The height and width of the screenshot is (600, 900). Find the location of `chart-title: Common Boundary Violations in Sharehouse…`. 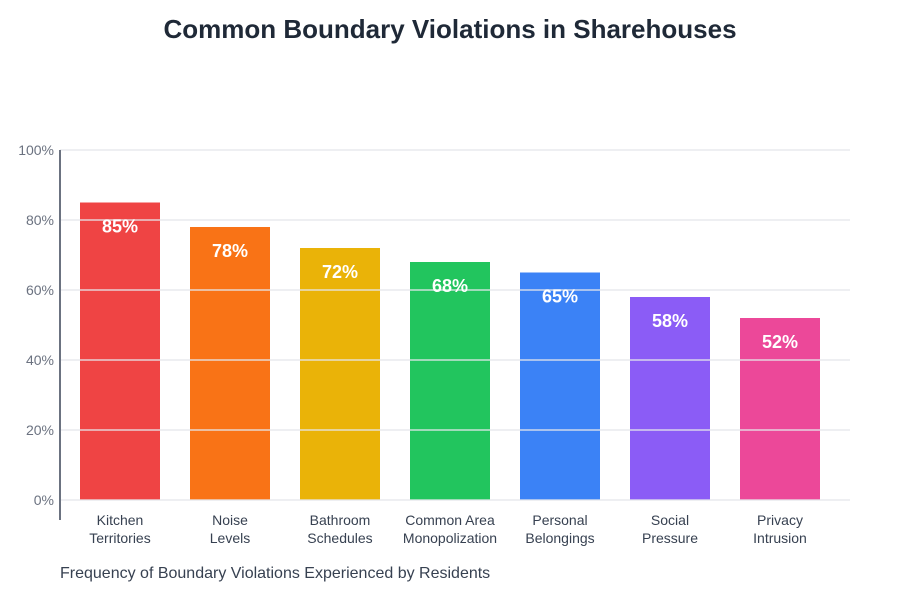

chart-title: Common Boundary Violations in Sharehouse… is located at coordinates (450, 29).